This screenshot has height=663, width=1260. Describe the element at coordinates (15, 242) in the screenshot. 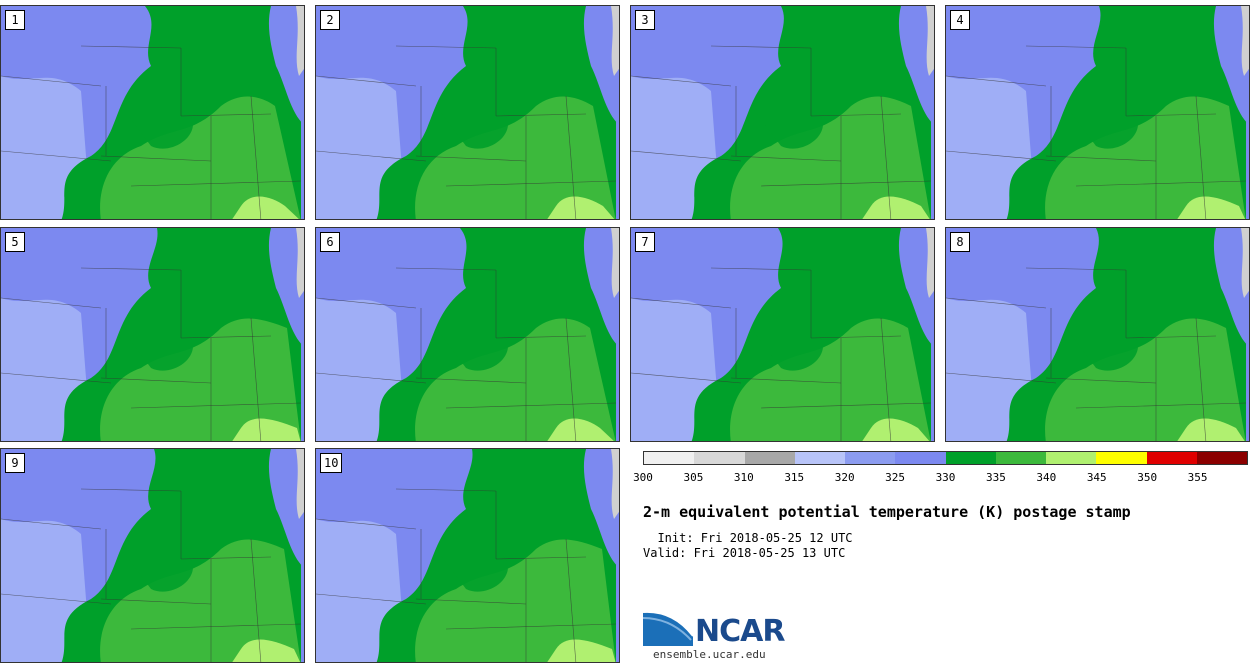

I see `panel-label: 5` at that location.